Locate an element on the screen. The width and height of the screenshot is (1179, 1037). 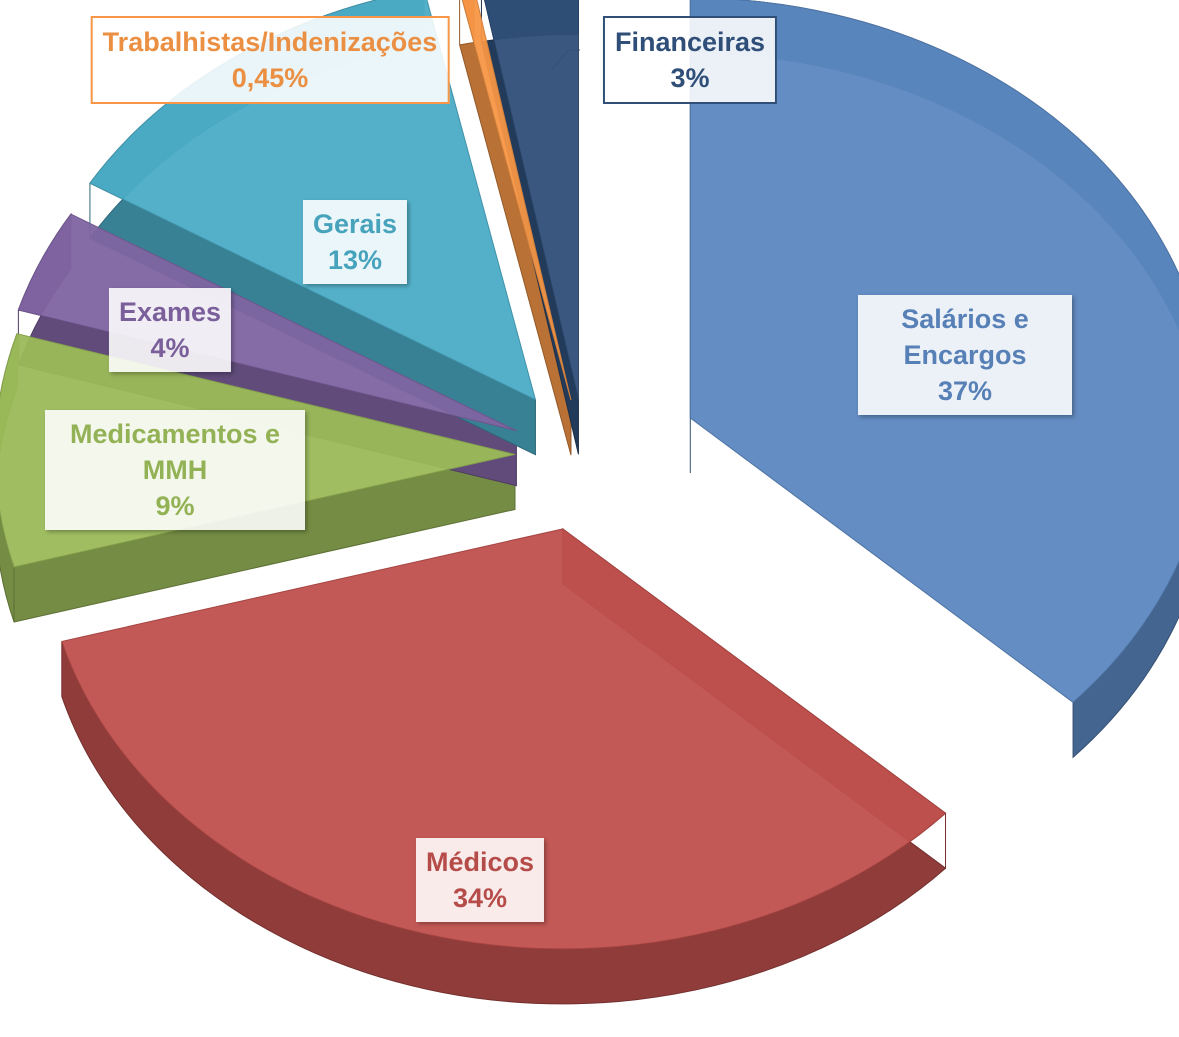
label-name: Gerais is located at coordinates (355, 224).